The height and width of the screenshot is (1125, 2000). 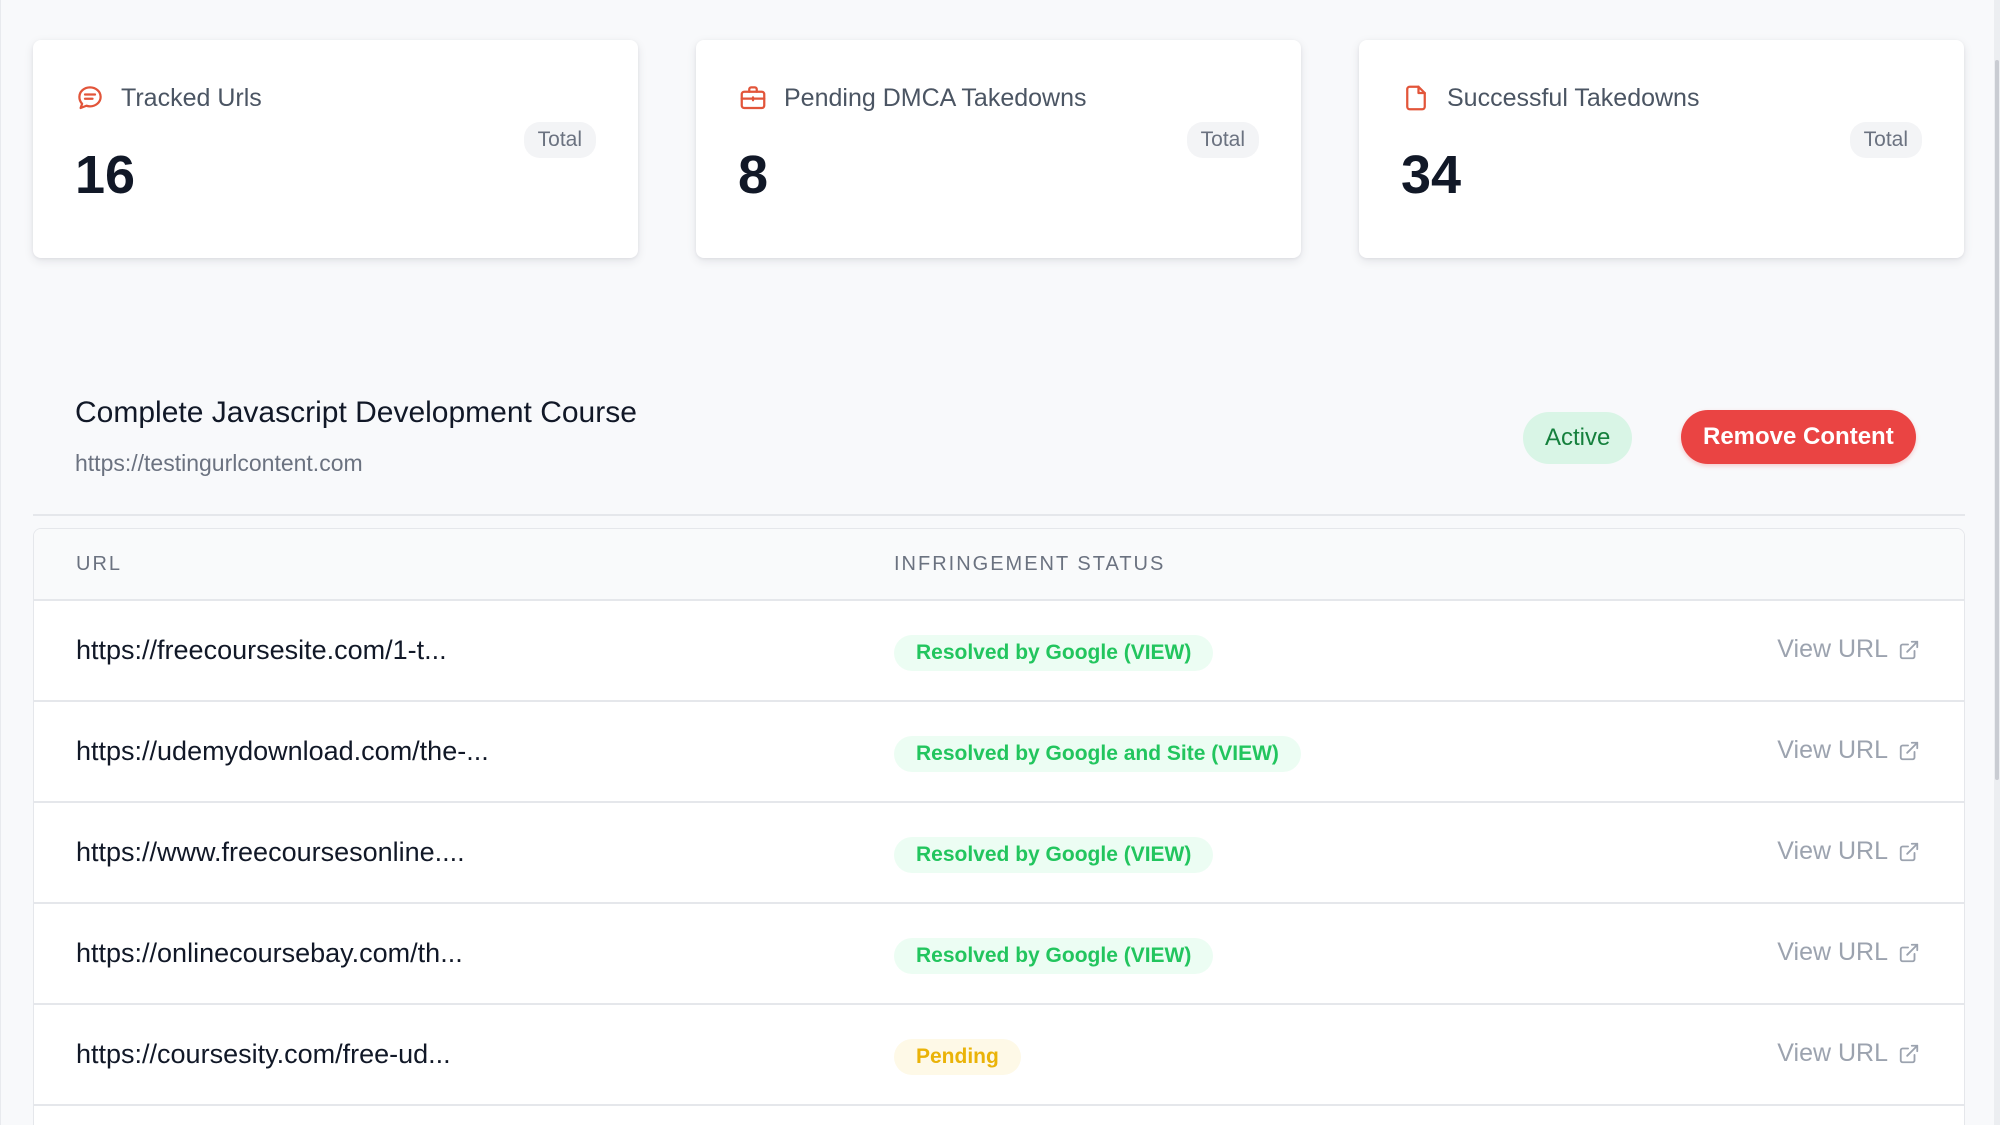 What do you see at coordinates (1661, 149) in the screenshot?
I see `stat-card-successful-takedowns: Successful Takedowns Total 34` at bounding box center [1661, 149].